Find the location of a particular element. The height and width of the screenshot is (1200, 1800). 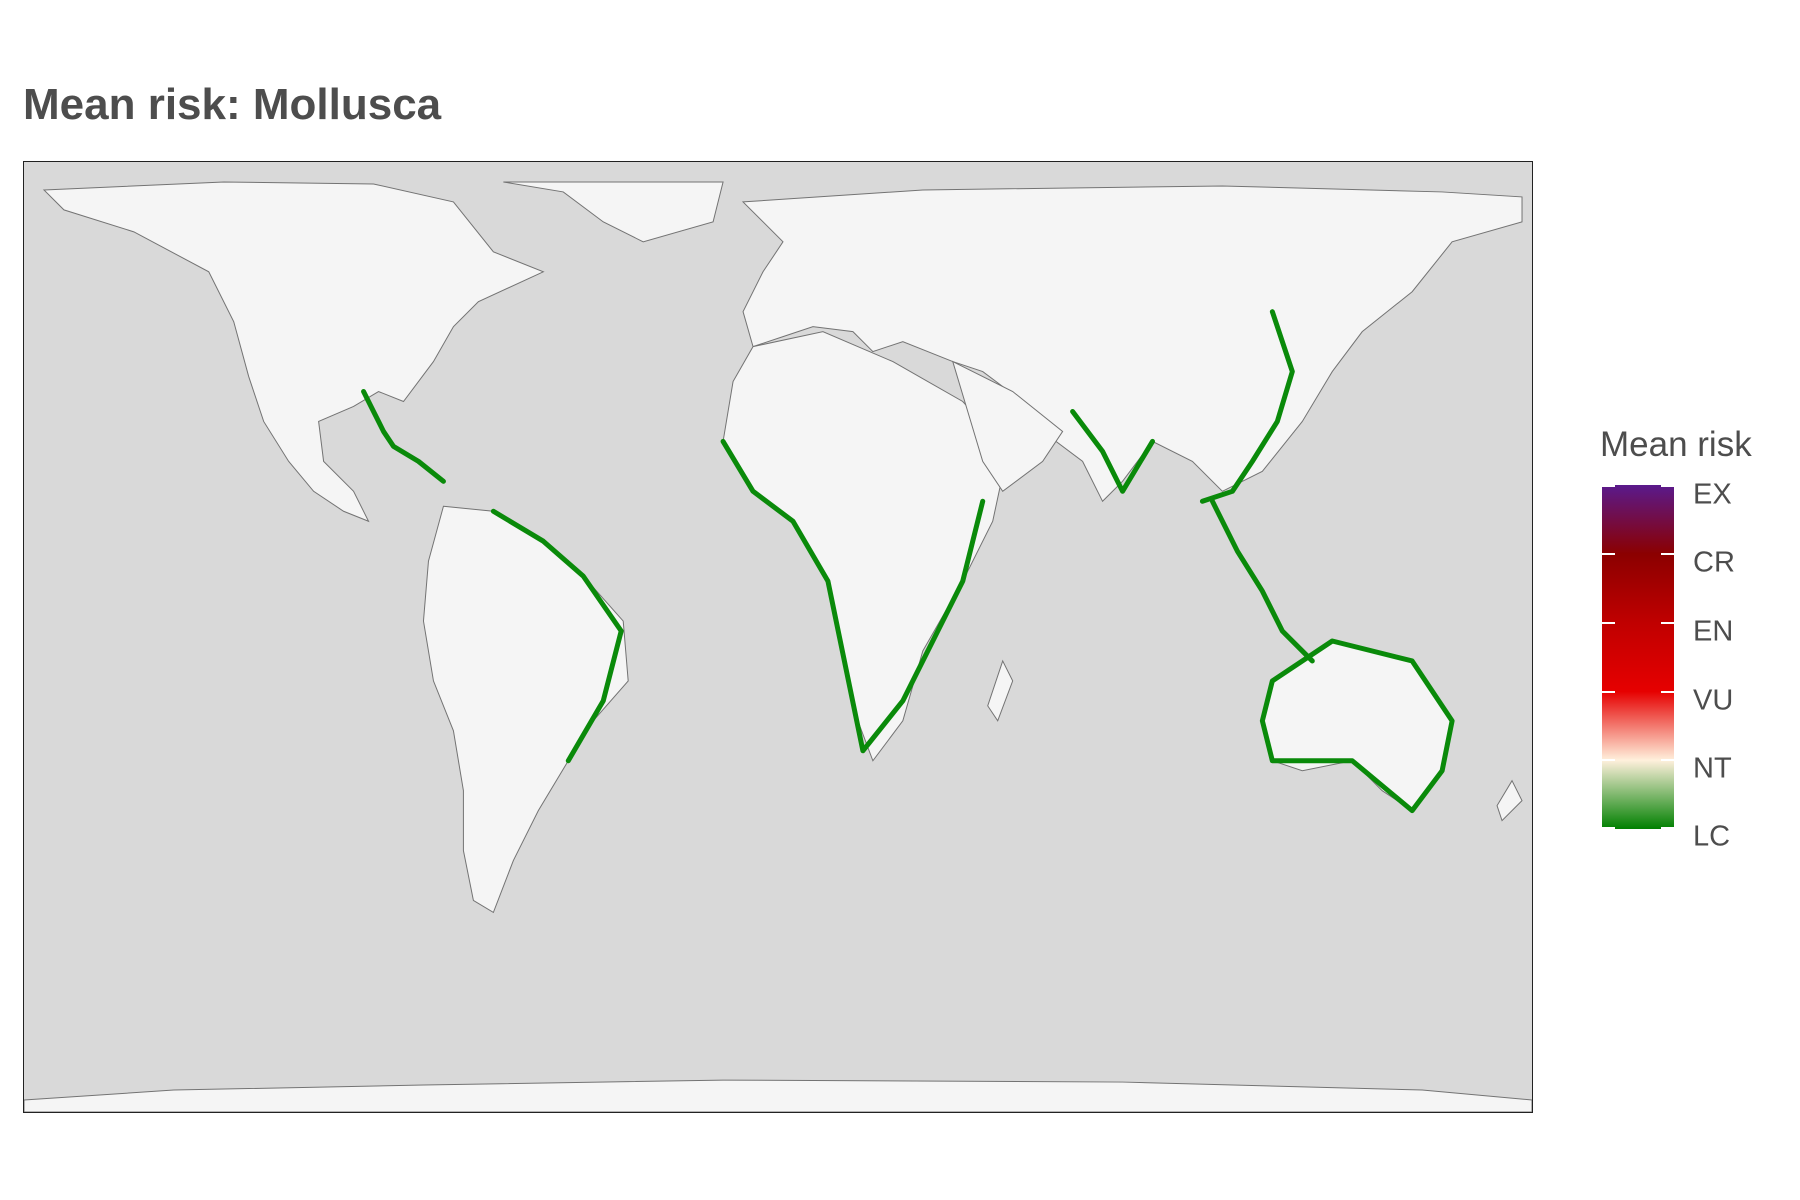

legend-label-vu: VU is located at coordinates (1713, 700).